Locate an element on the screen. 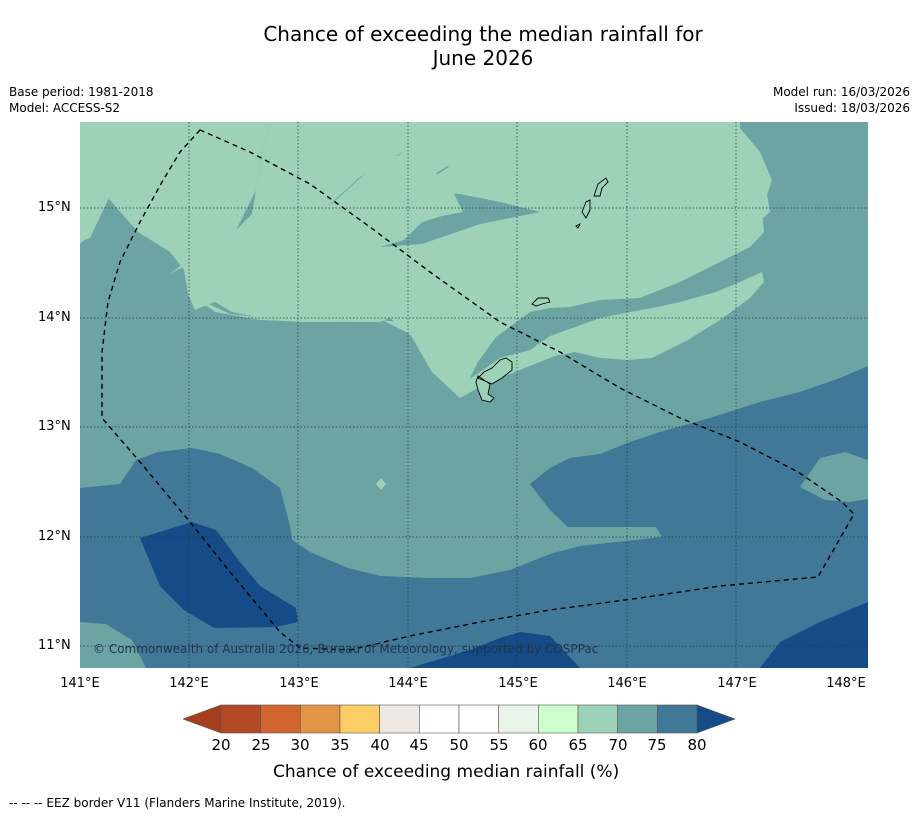  island-saipan is located at coordinates (601, 187).